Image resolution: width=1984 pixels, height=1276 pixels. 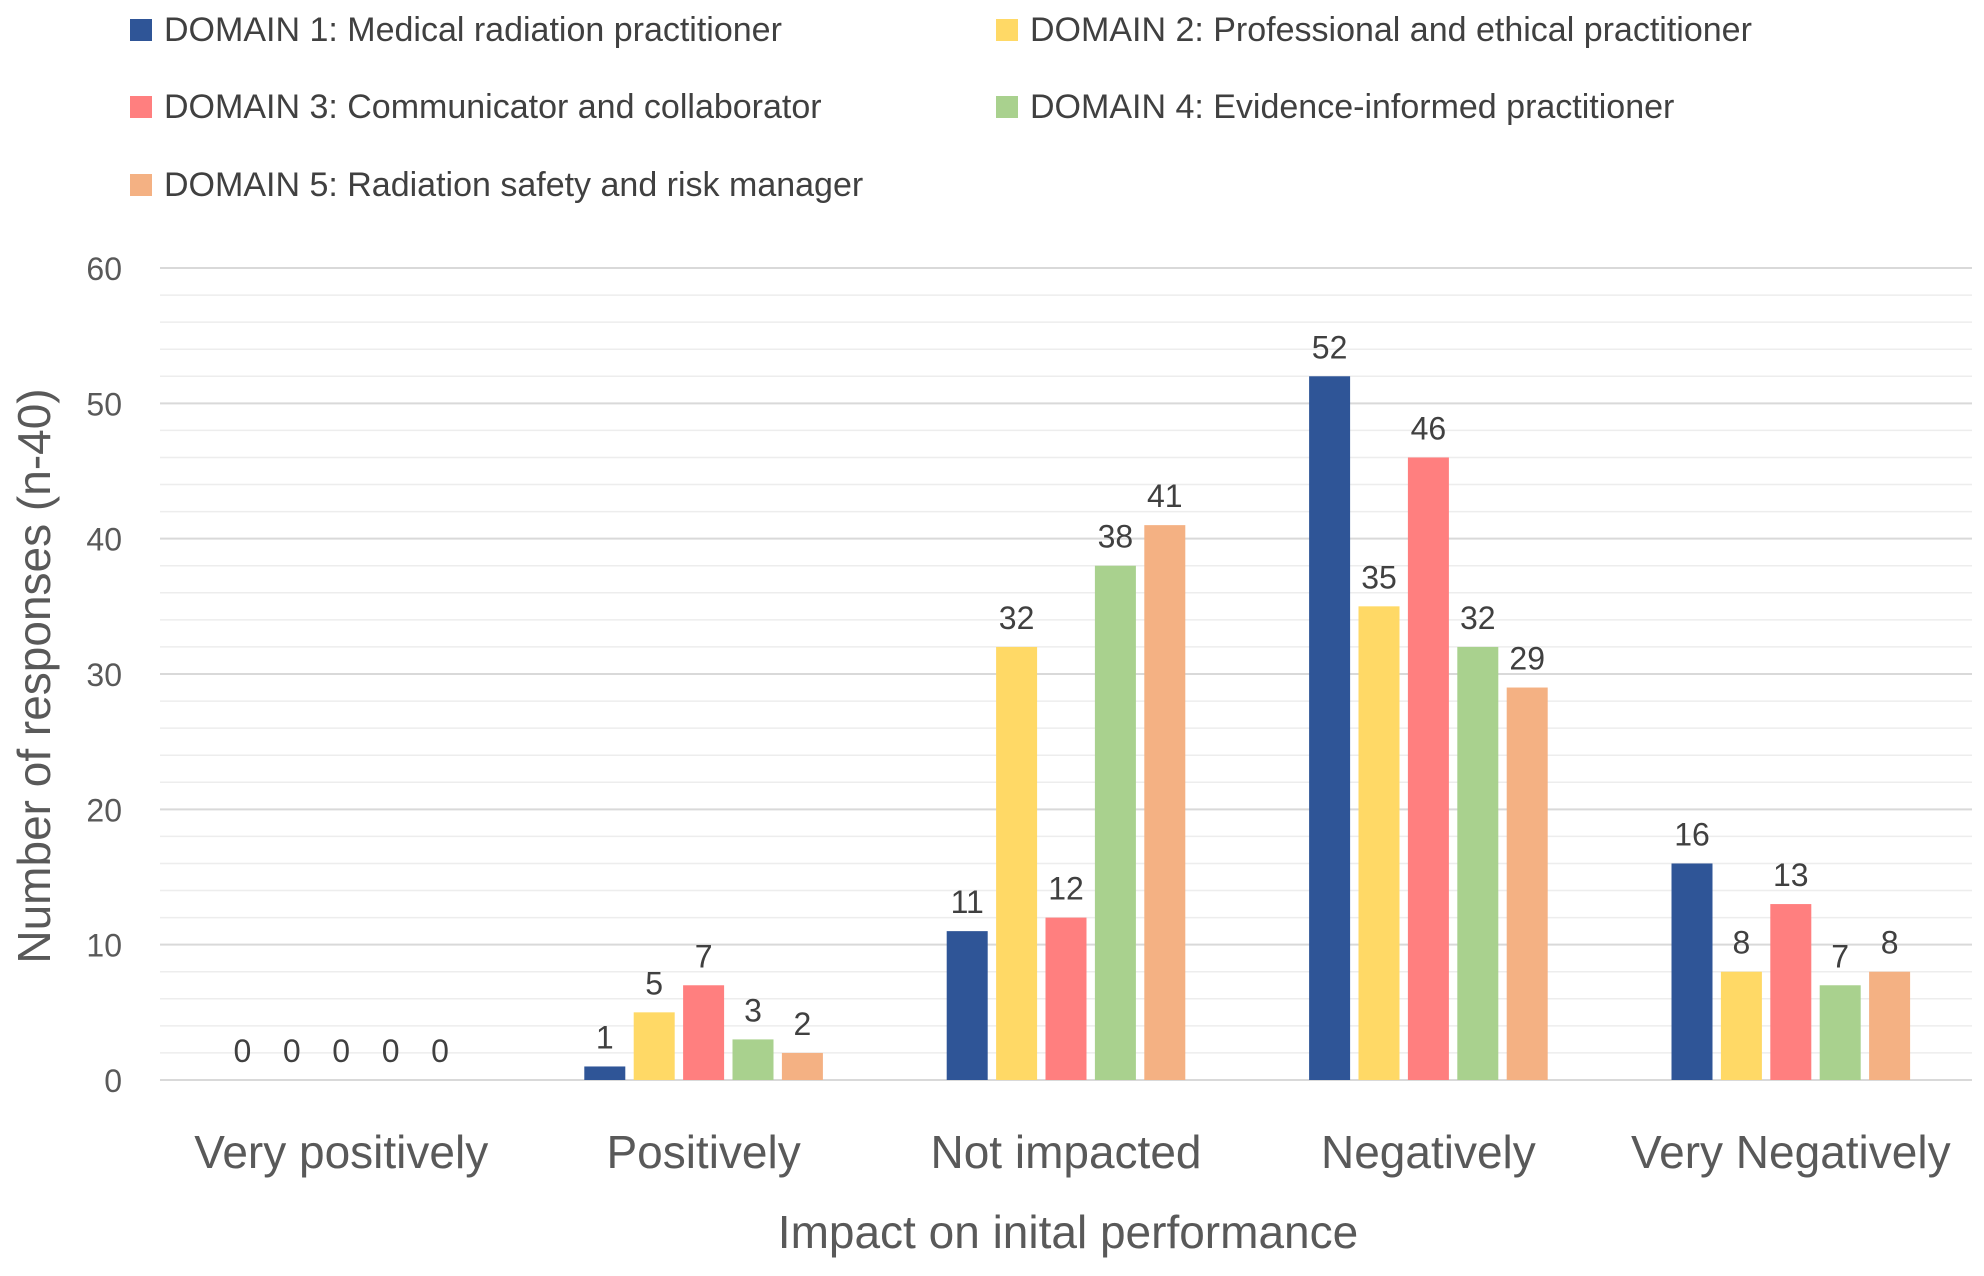 What do you see at coordinates (341, 1152) in the screenshot?
I see `x-tick-label: Very positively` at bounding box center [341, 1152].